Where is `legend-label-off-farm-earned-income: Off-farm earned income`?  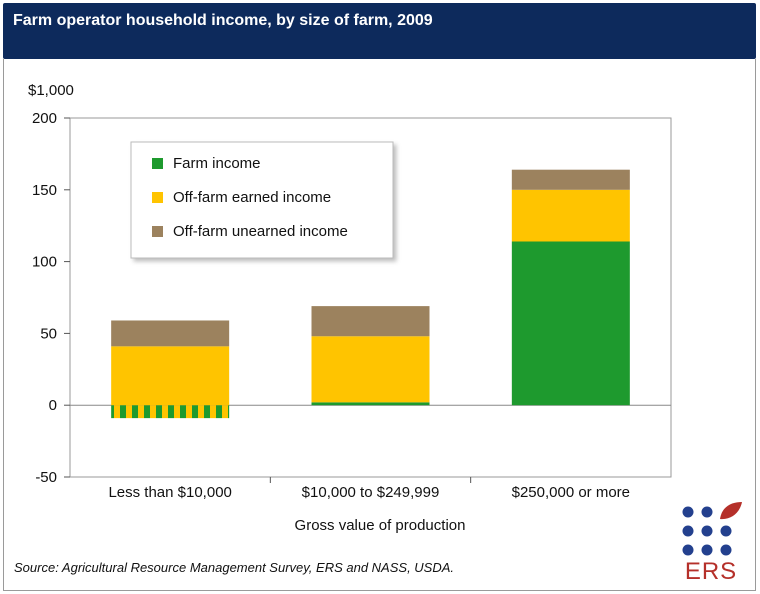 legend-label-off-farm-earned-income: Off-farm earned income is located at coordinates (252, 197).